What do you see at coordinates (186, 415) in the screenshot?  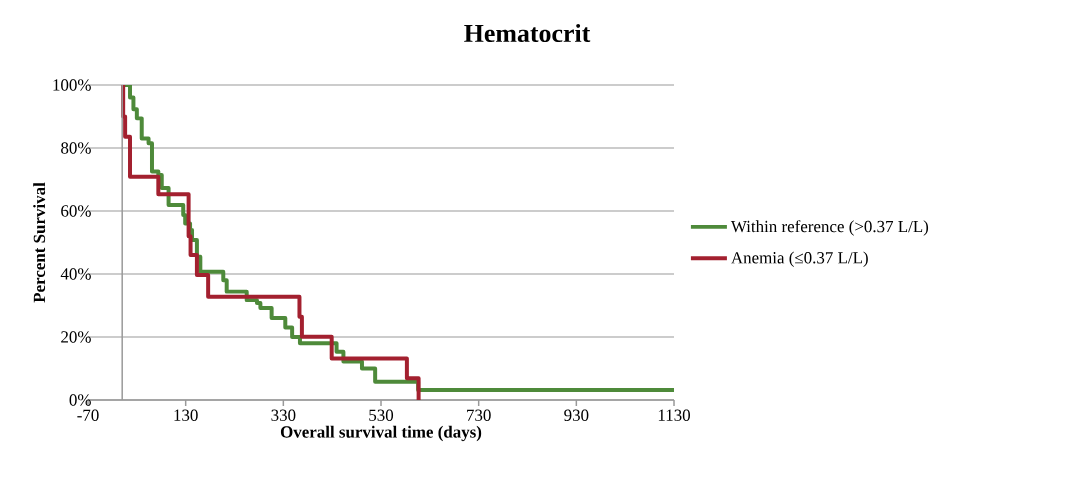 I see `x-tick-label: 130` at bounding box center [186, 415].